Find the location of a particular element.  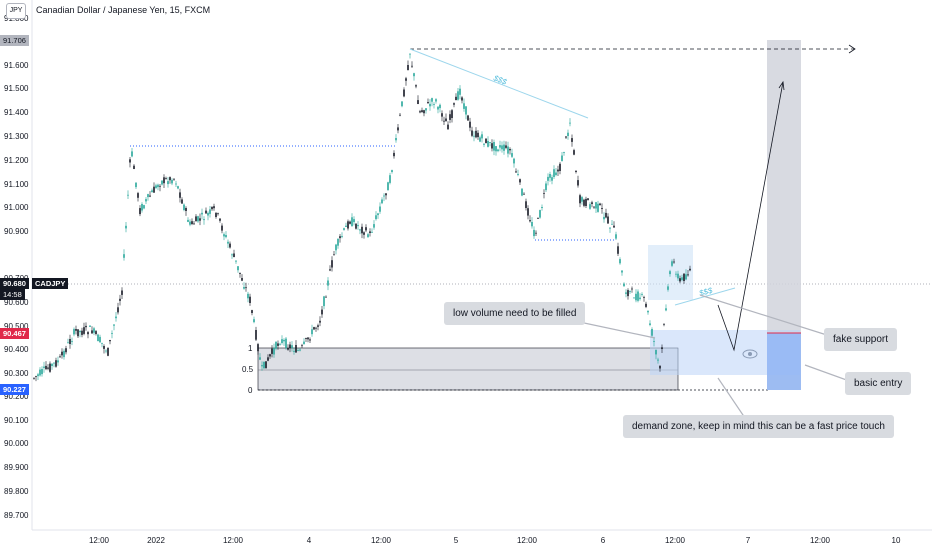

annotation-low-volume: low volume need to be filled is located at coordinates (515, 313).